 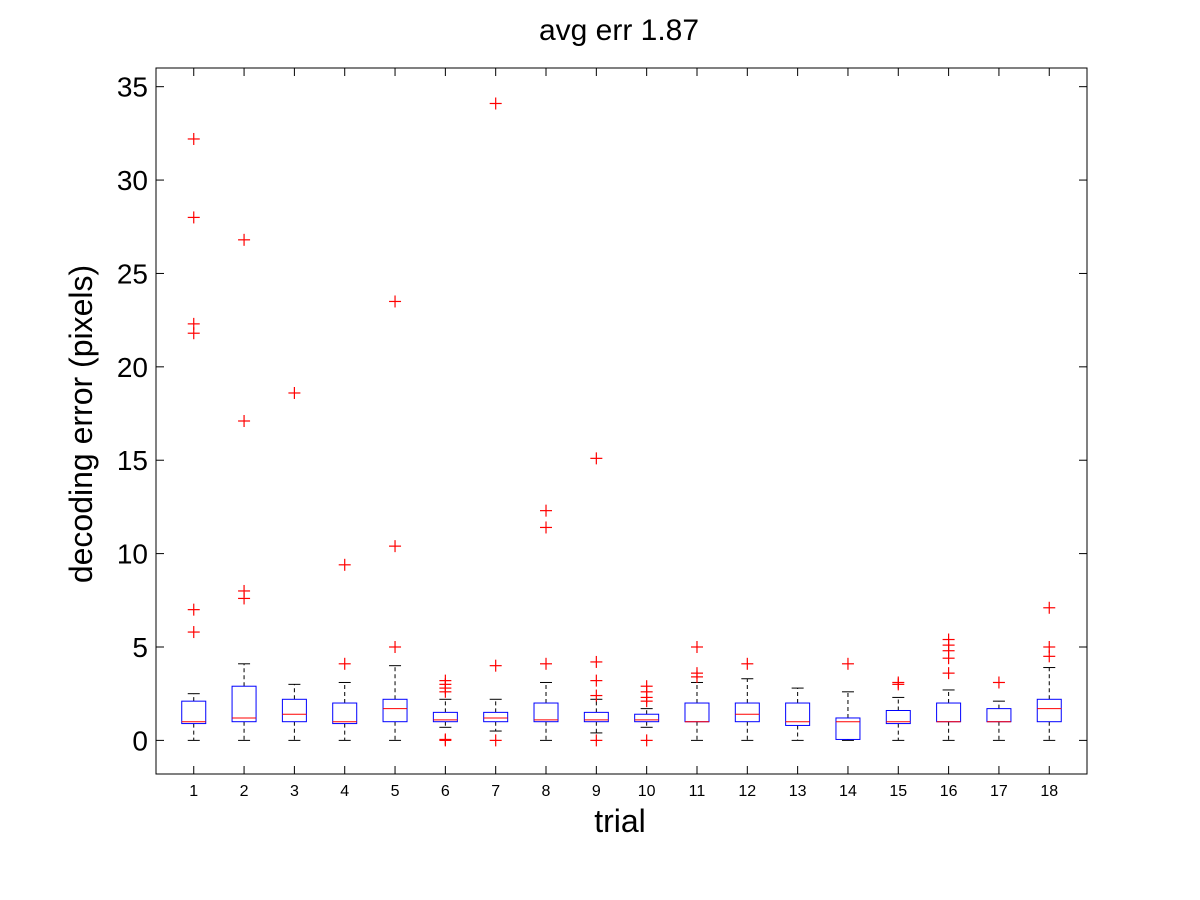 I want to click on x-tick-label: 2, so click(x=244, y=791).